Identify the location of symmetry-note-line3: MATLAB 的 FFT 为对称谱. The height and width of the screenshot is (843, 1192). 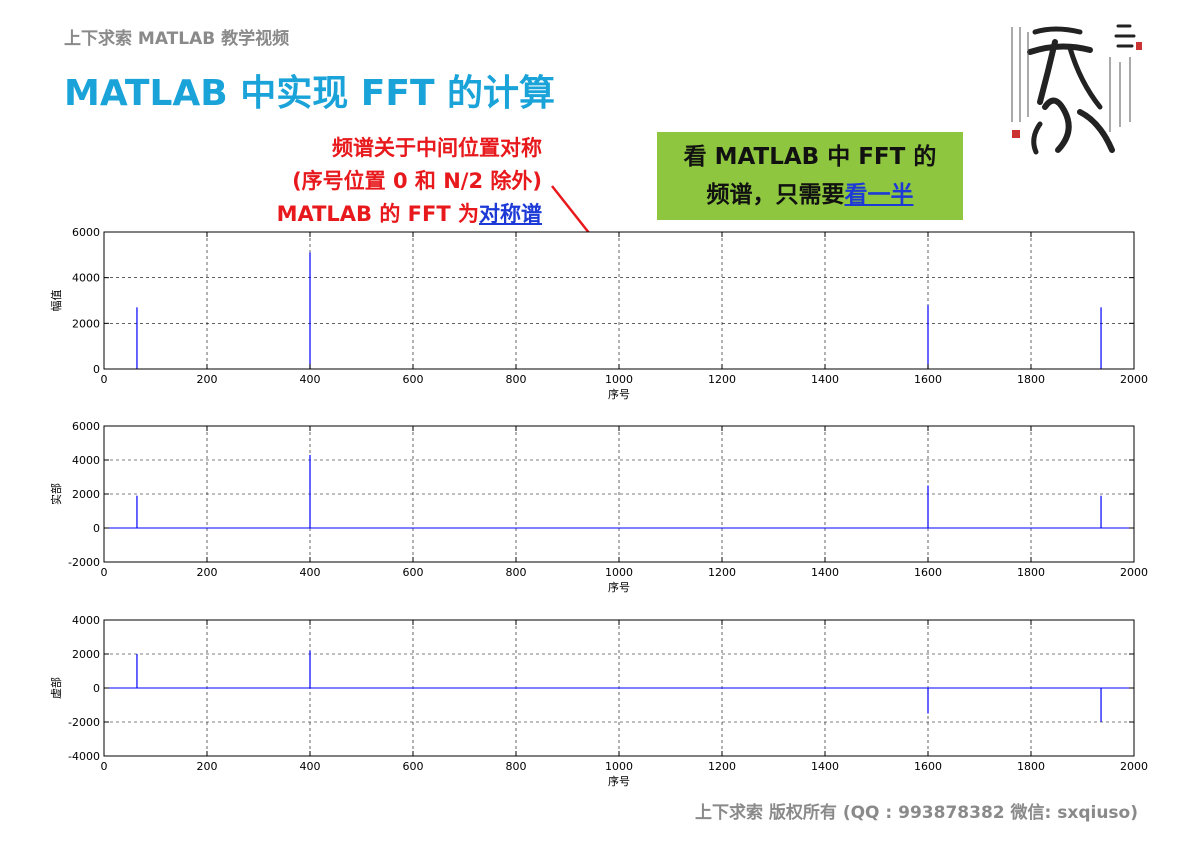
(385, 214).